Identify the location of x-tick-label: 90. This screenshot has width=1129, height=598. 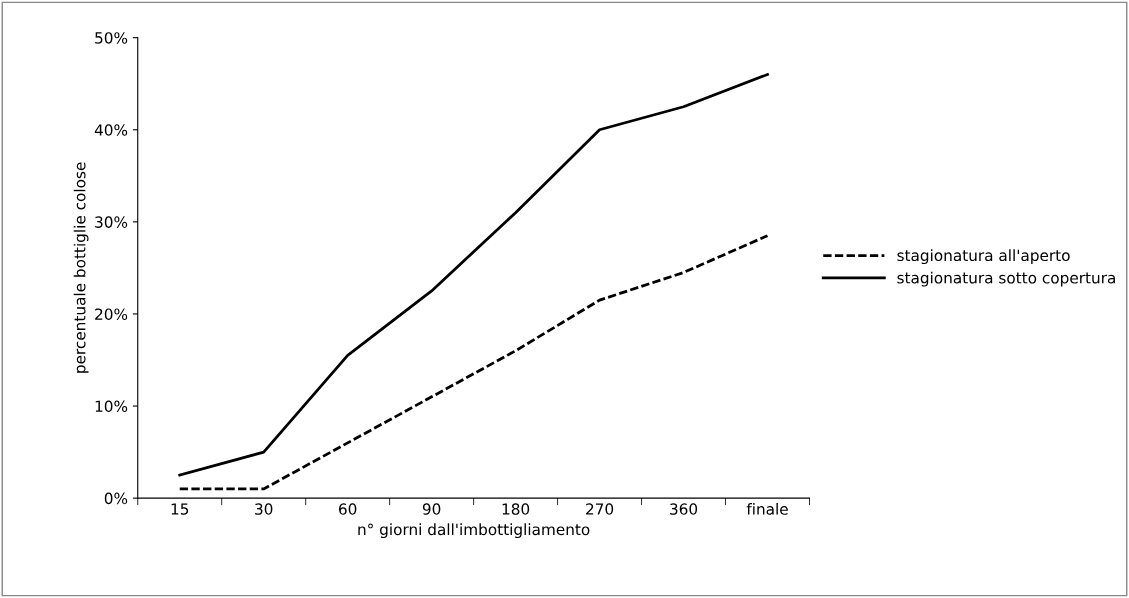
(431, 509).